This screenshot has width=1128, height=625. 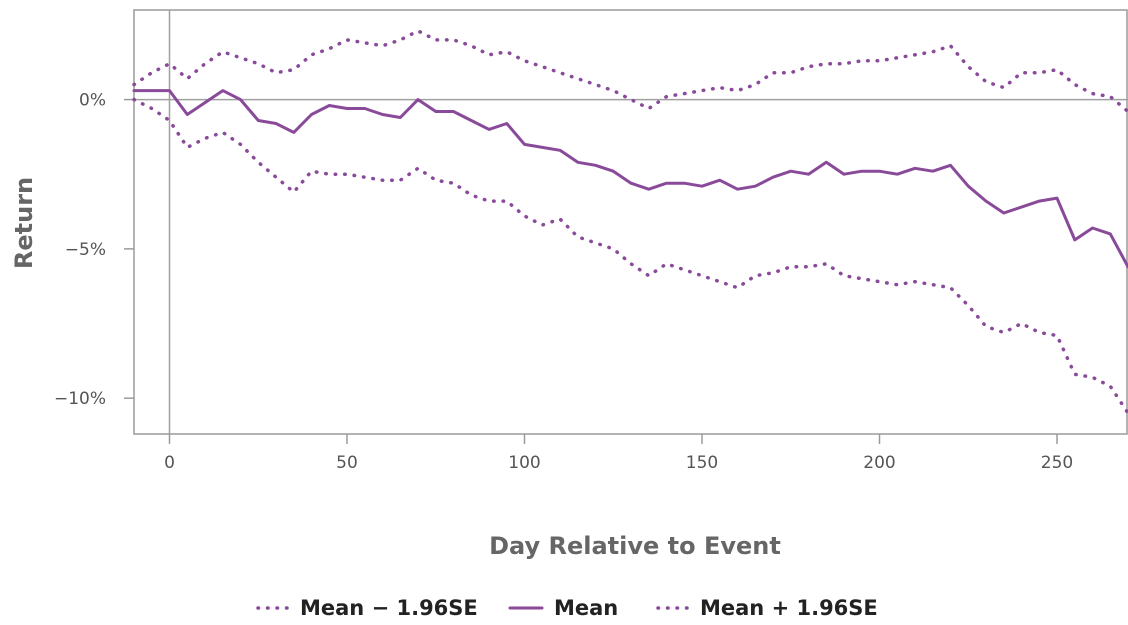 What do you see at coordinates (24, 223) in the screenshot?
I see `y-axis-title: Return` at bounding box center [24, 223].